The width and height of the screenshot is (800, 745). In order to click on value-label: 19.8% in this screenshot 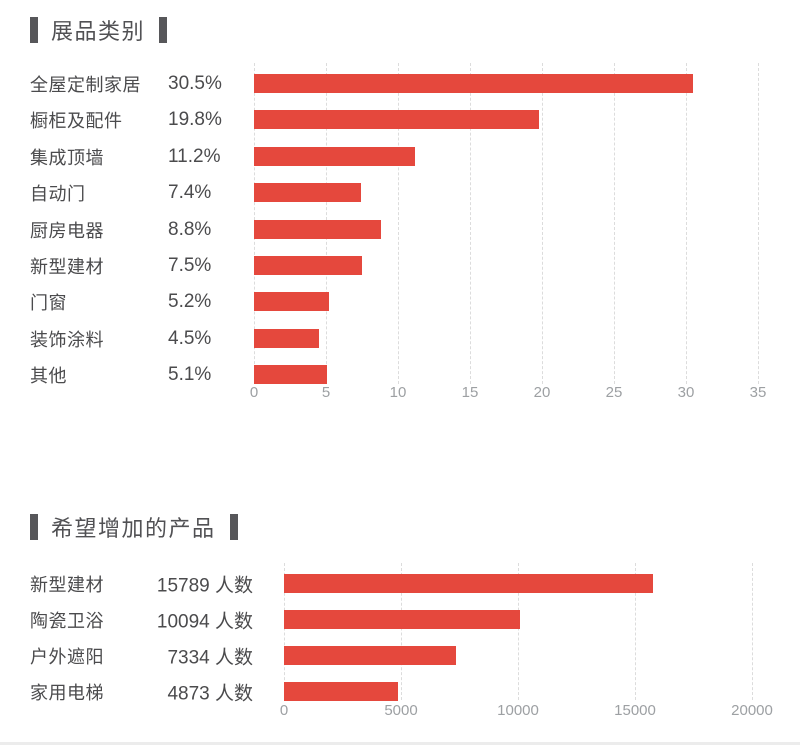, I will do `click(195, 119)`.